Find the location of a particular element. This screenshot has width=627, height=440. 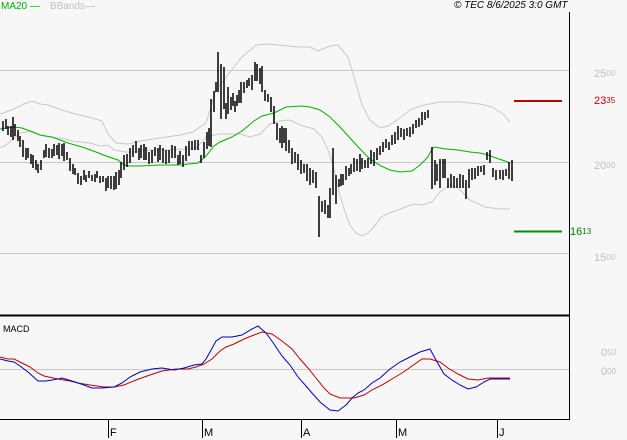

x-label-jun: J is located at coordinates (502, 433).